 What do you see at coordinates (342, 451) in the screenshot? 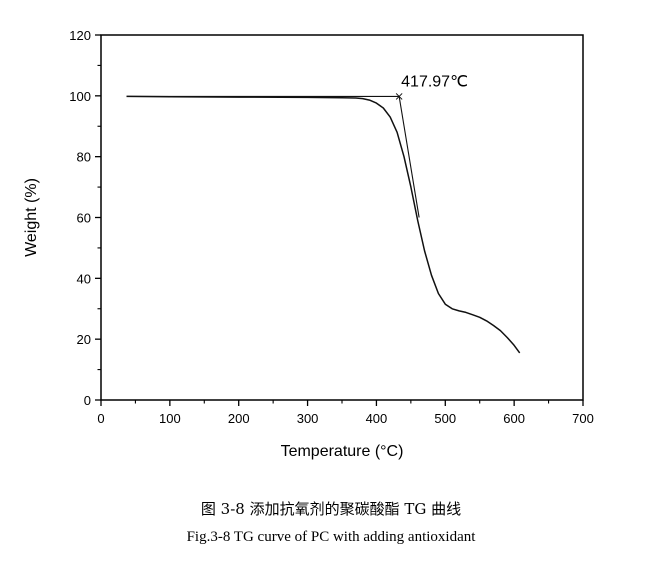
I see `x-axis-title: Temperature (°C)` at bounding box center [342, 451].